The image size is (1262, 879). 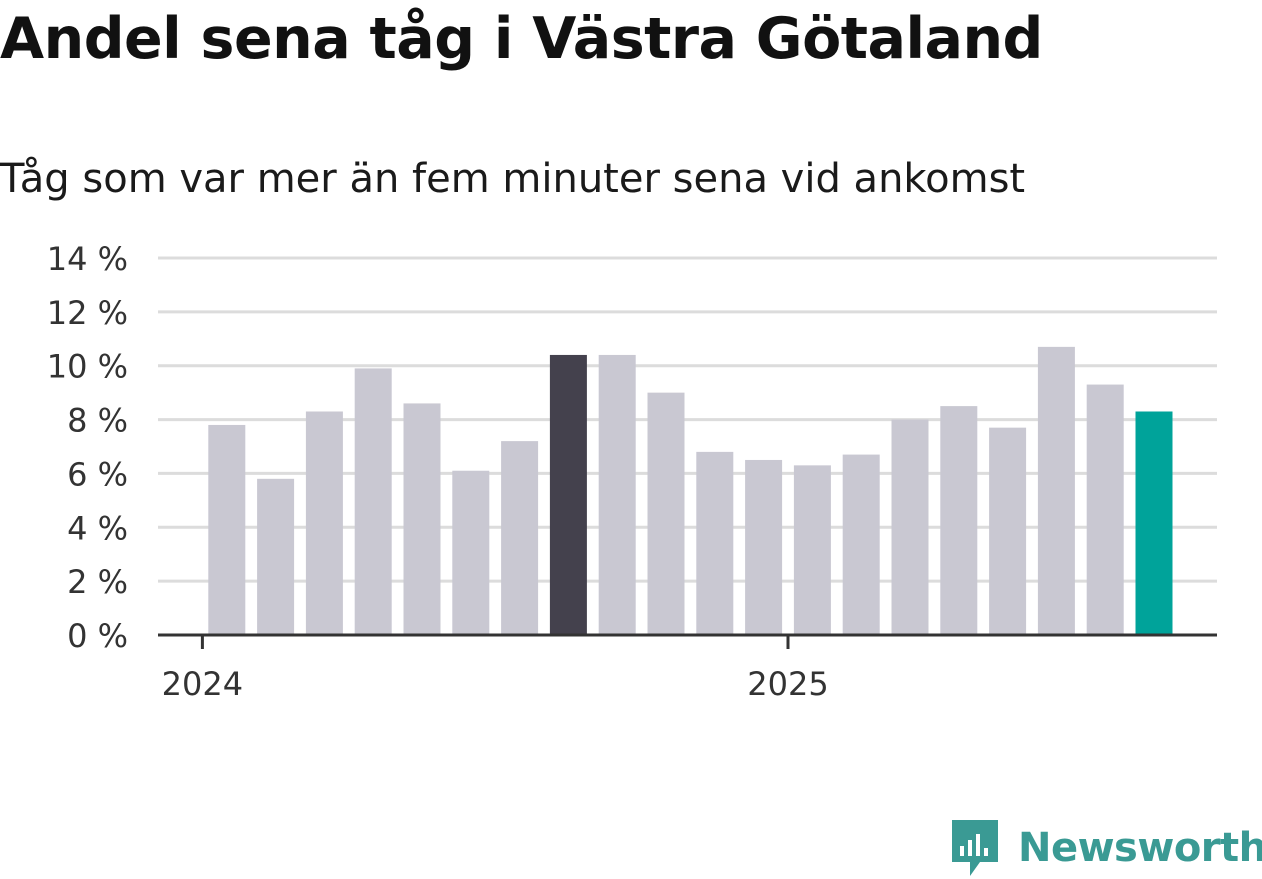 I want to click on axes, so click(x=687, y=641).